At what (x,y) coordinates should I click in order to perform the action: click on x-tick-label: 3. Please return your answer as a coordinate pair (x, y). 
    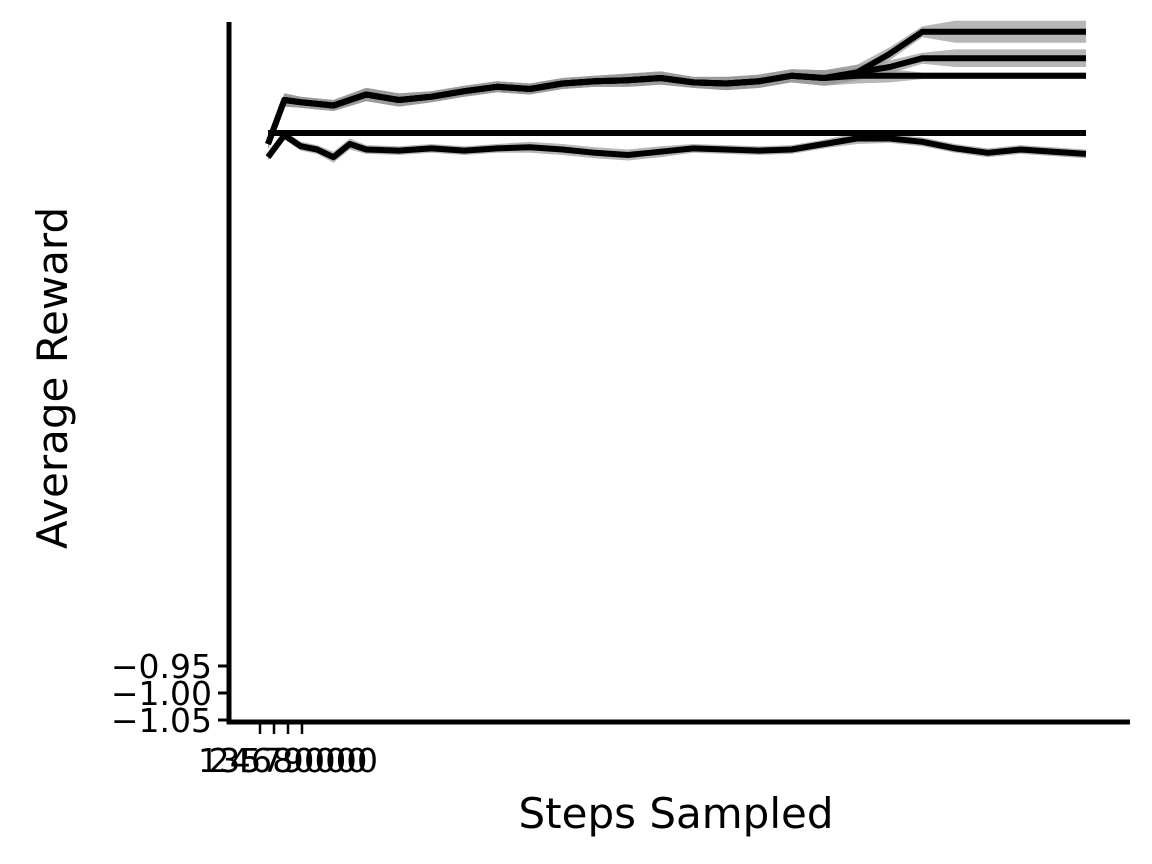
    Looking at the image, I should click on (229, 760).